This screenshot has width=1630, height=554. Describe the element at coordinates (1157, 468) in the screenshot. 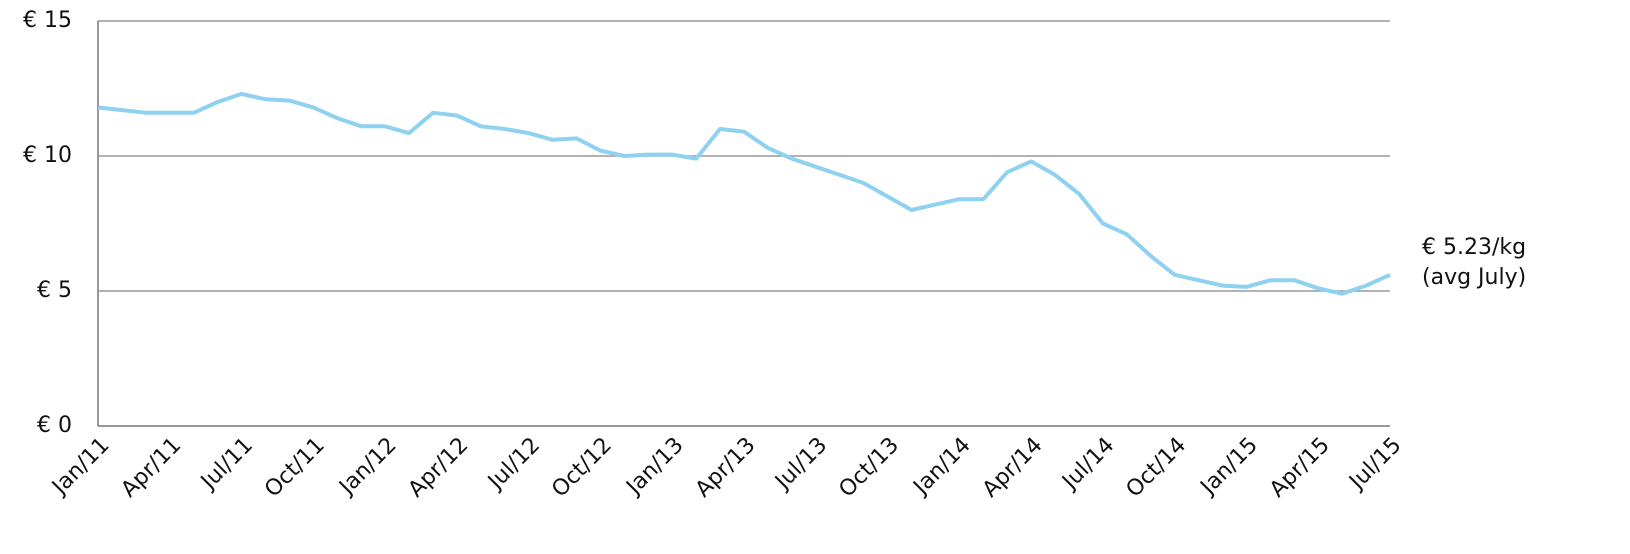

I see `x-tick-label: Oct/14` at that location.